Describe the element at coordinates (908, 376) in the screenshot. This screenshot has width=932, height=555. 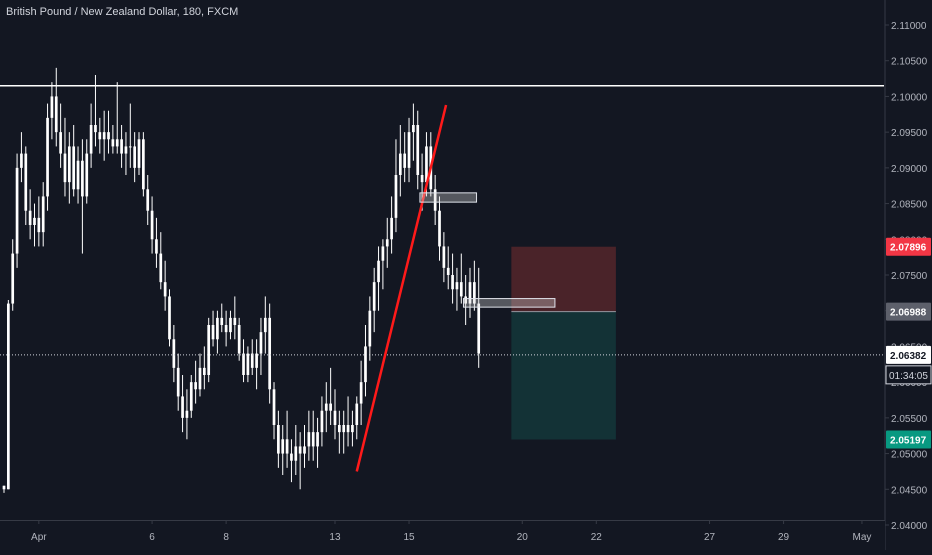
I see `countdown-badge: 01:34:05` at that location.